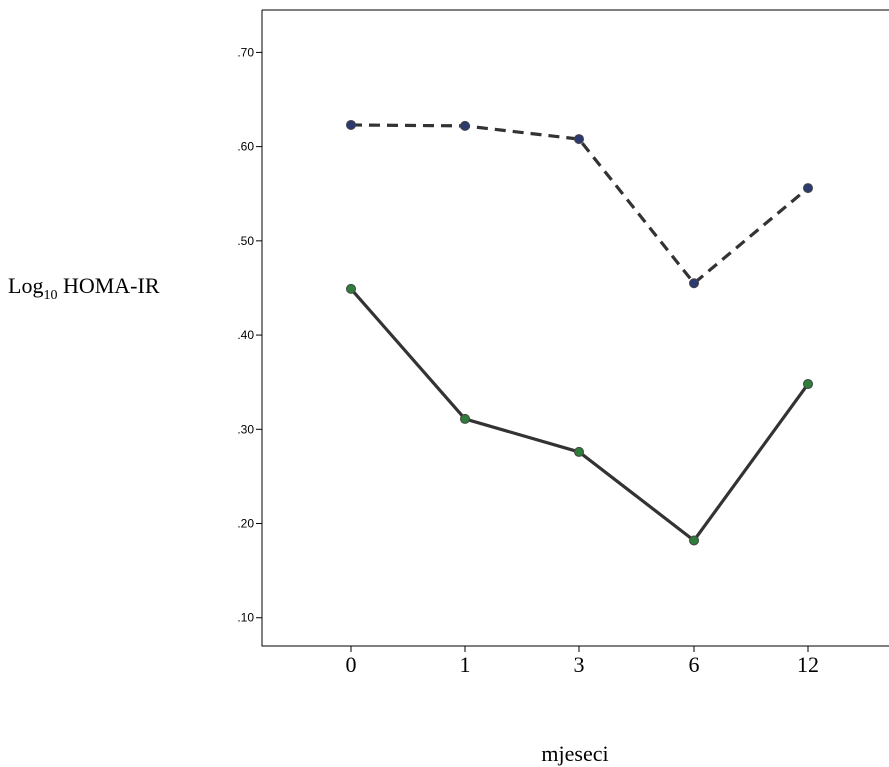 The width and height of the screenshot is (889, 767). What do you see at coordinates (694, 664) in the screenshot?
I see `x-tick-label: 6` at bounding box center [694, 664].